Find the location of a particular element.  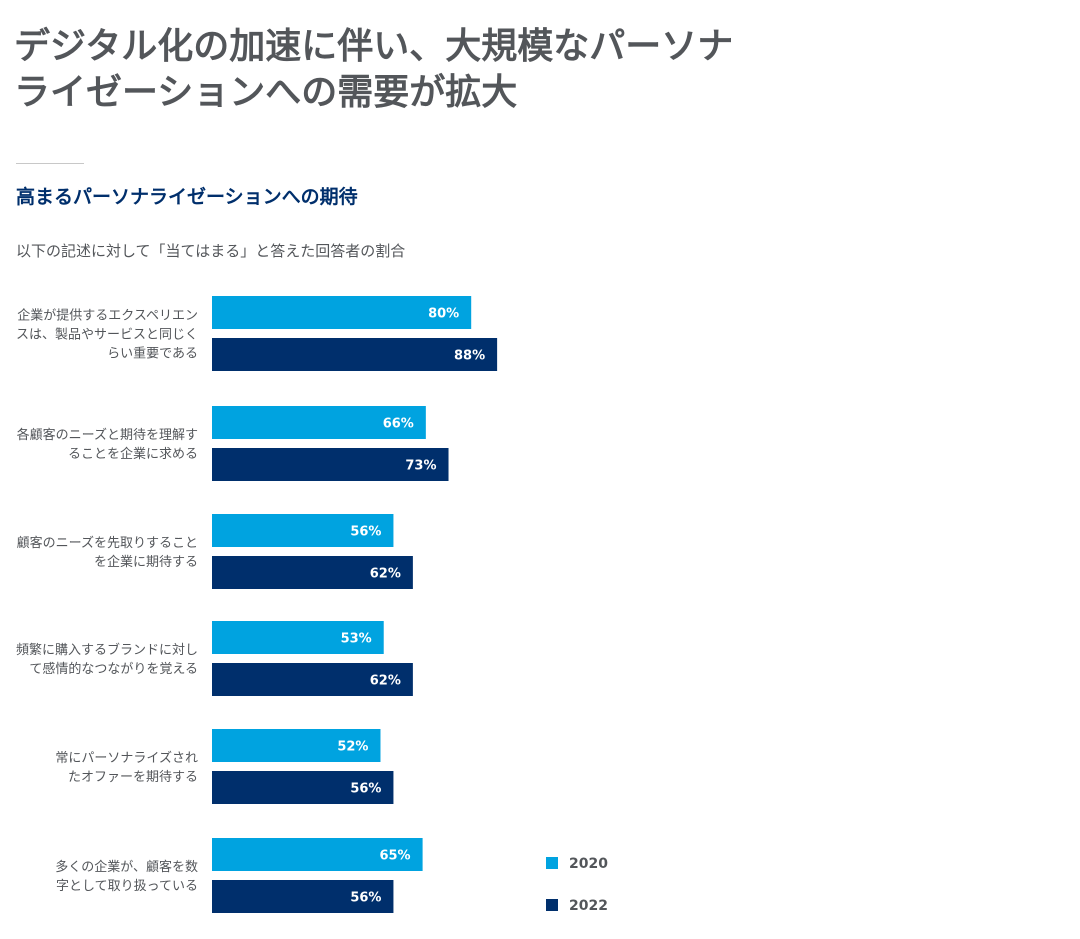

chart-title: 高まるパーソナライゼーションへの期待 is located at coordinates (187, 197).